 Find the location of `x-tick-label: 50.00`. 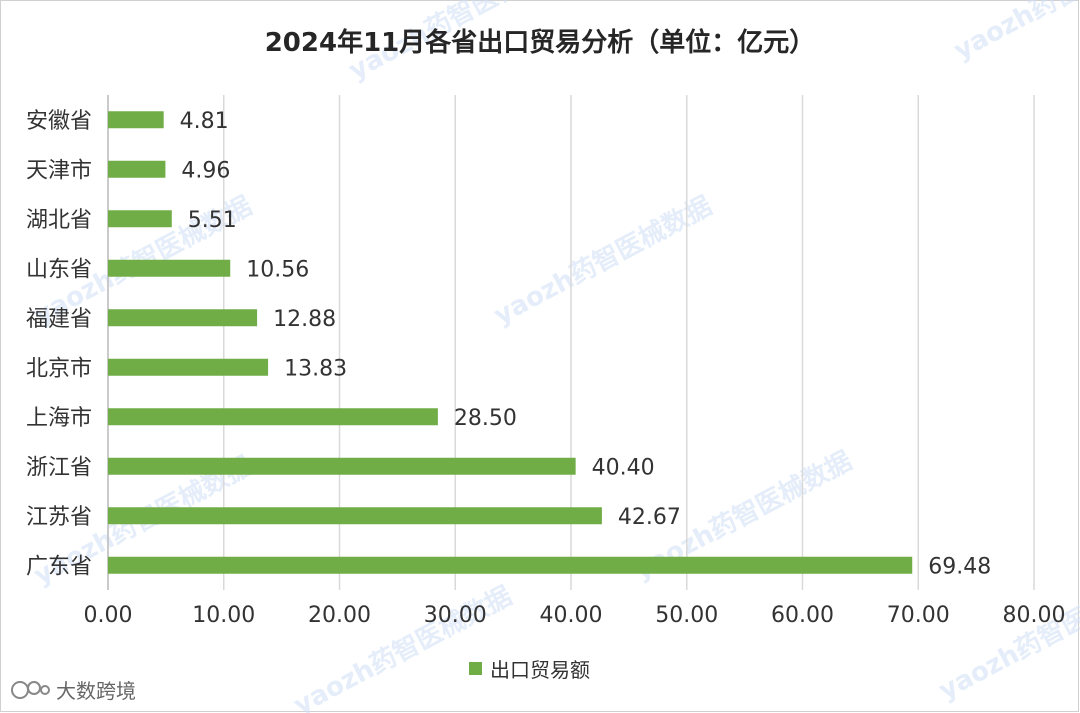

x-tick-label: 50.00 is located at coordinates (686, 615).